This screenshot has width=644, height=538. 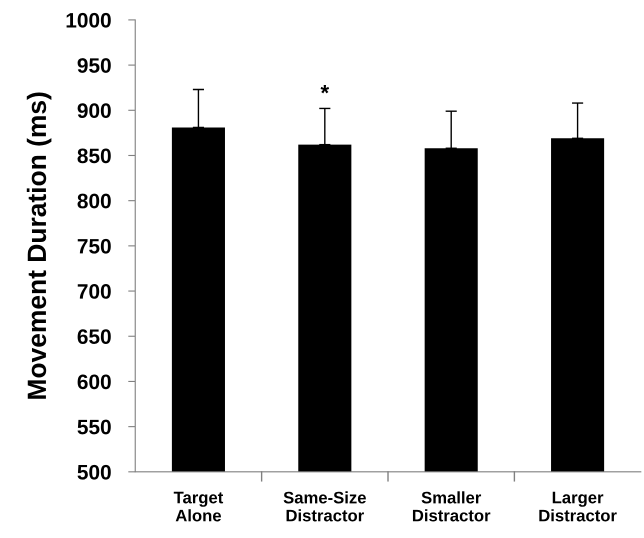 I want to click on annotation: *, so click(x=325, y=89).